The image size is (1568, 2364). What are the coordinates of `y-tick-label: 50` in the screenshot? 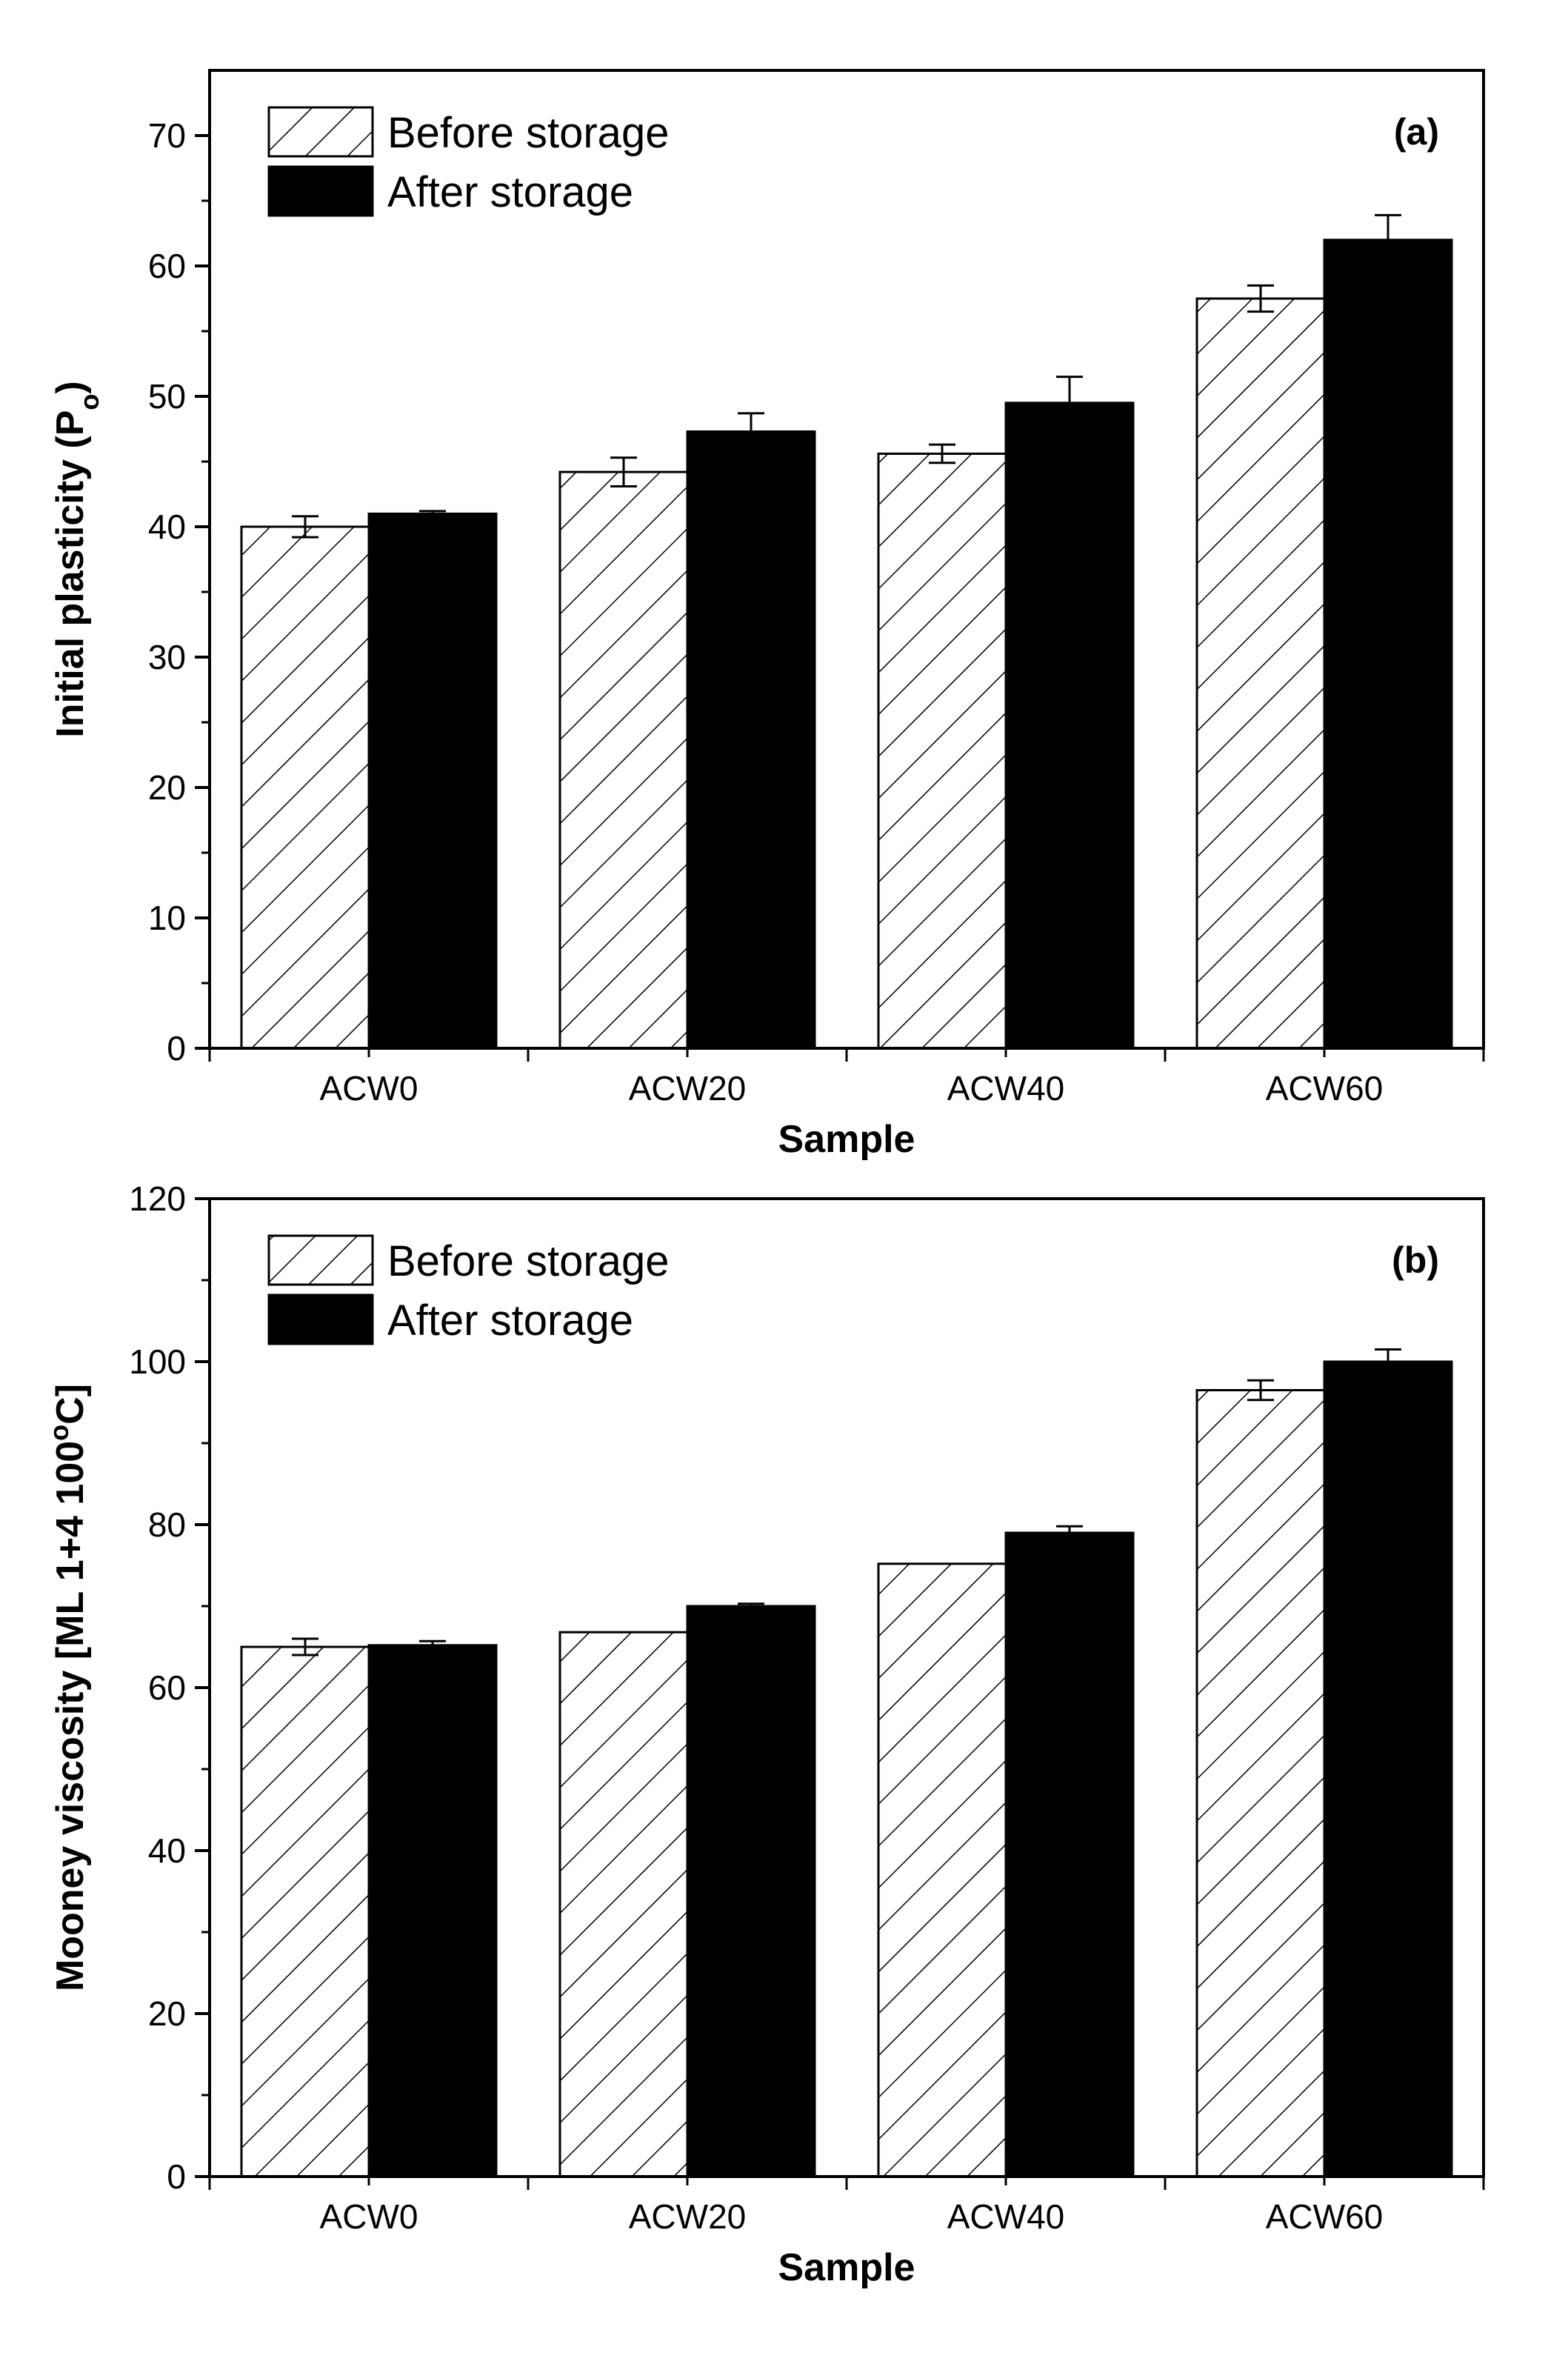 It's located at (167, 396).